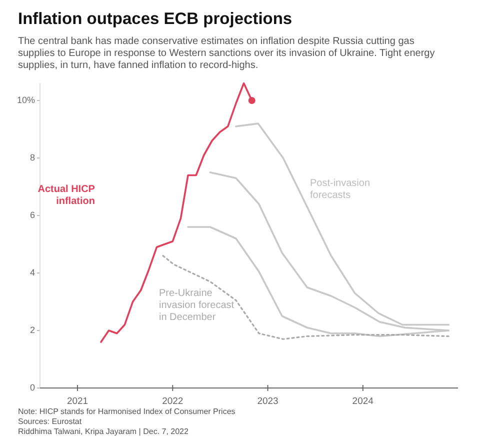  Describe the element at coordinates (67, 195) in the screenshot. I see `text: Actual HICP inflation` at that location.